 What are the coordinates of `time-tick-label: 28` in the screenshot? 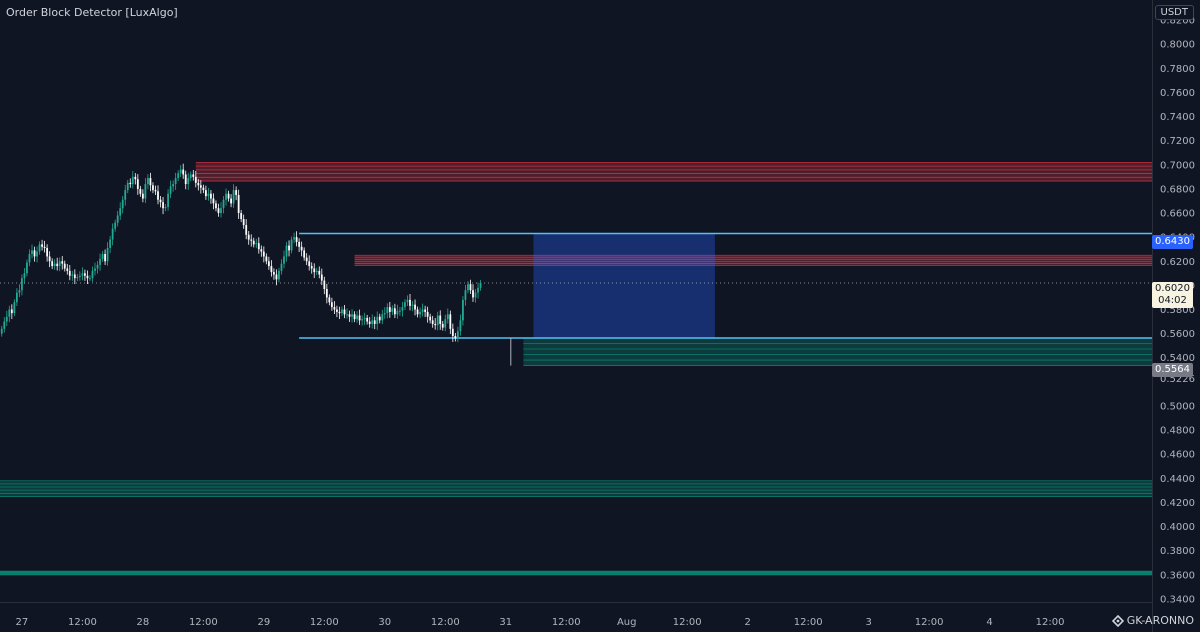 It's located at (143, 622).